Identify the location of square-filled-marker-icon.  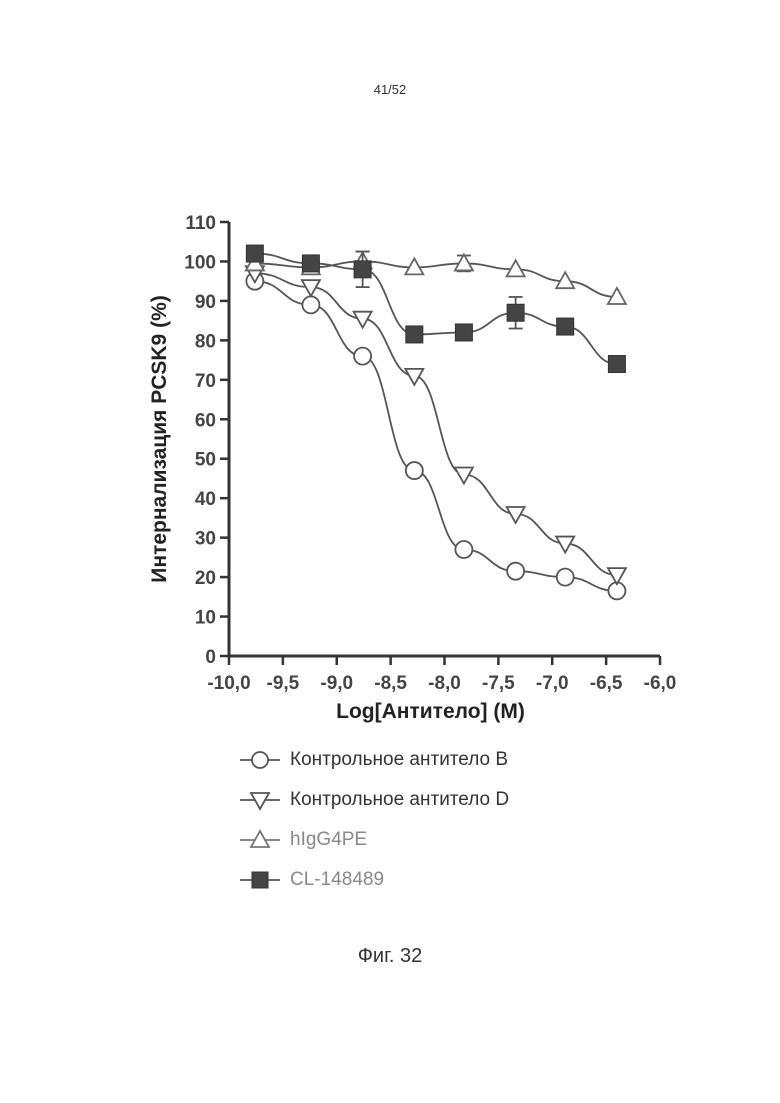
(262, 880).